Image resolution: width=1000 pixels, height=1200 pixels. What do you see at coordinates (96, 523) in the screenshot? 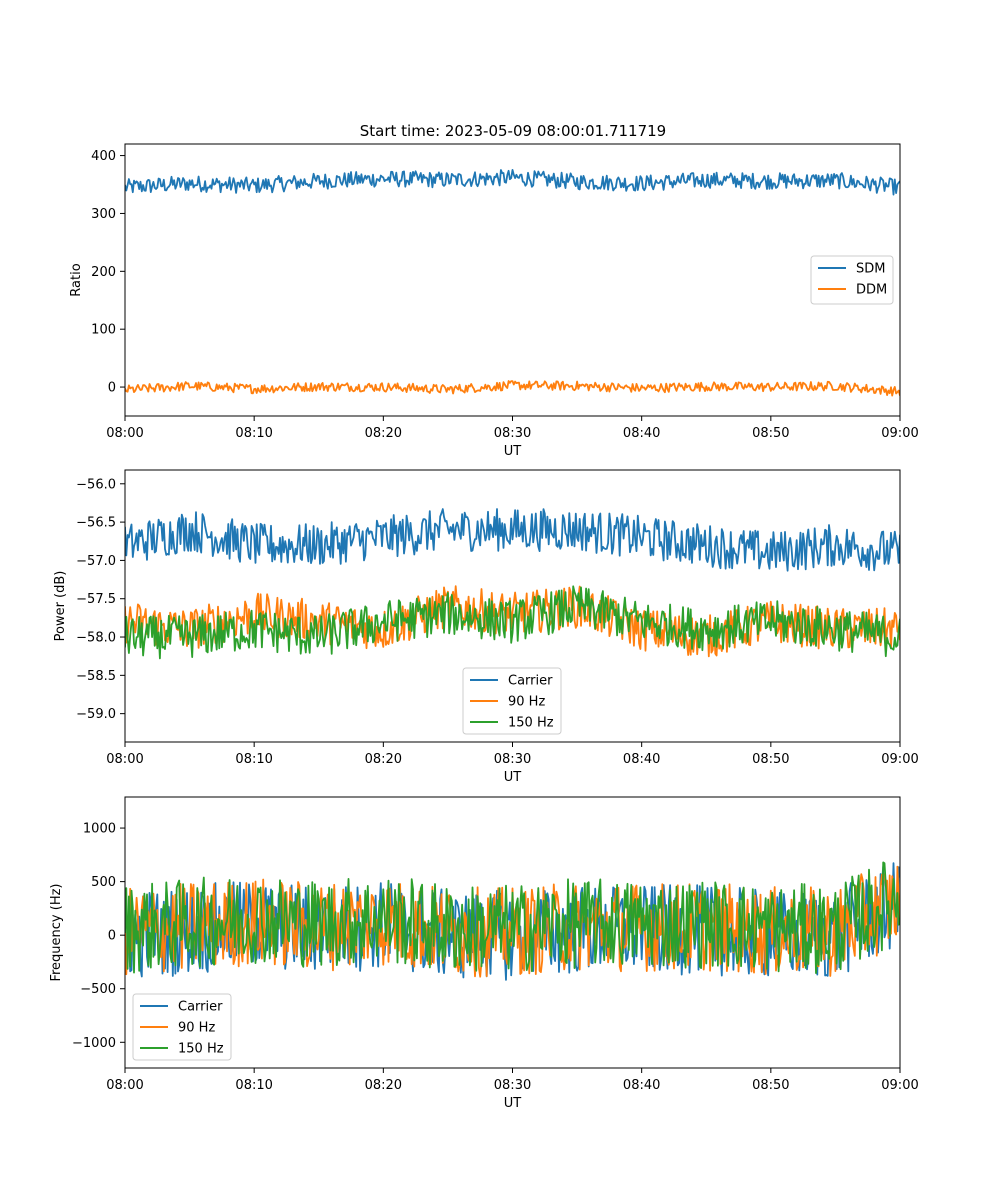
I see `y-tick-label: −56.5` at bounding box center [96, 523].